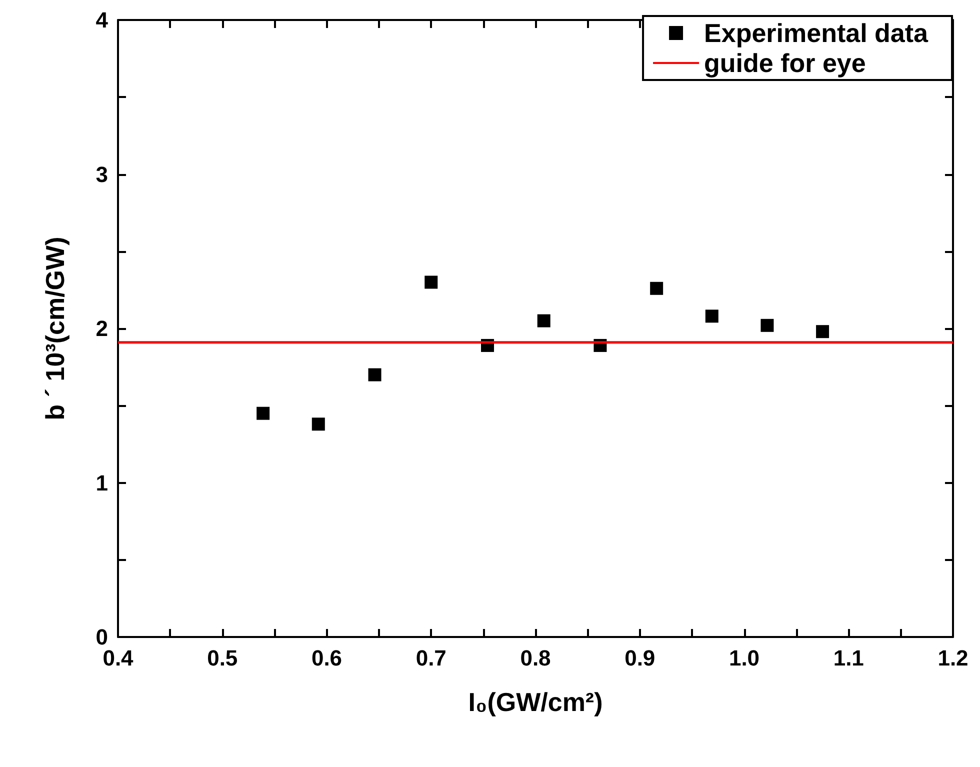 This screenshot has width=980, height=767. What do you see at coordinates (102, 328) in the screenshot?
I see `y-tick-label: 2` at bounding box center [102, 328].